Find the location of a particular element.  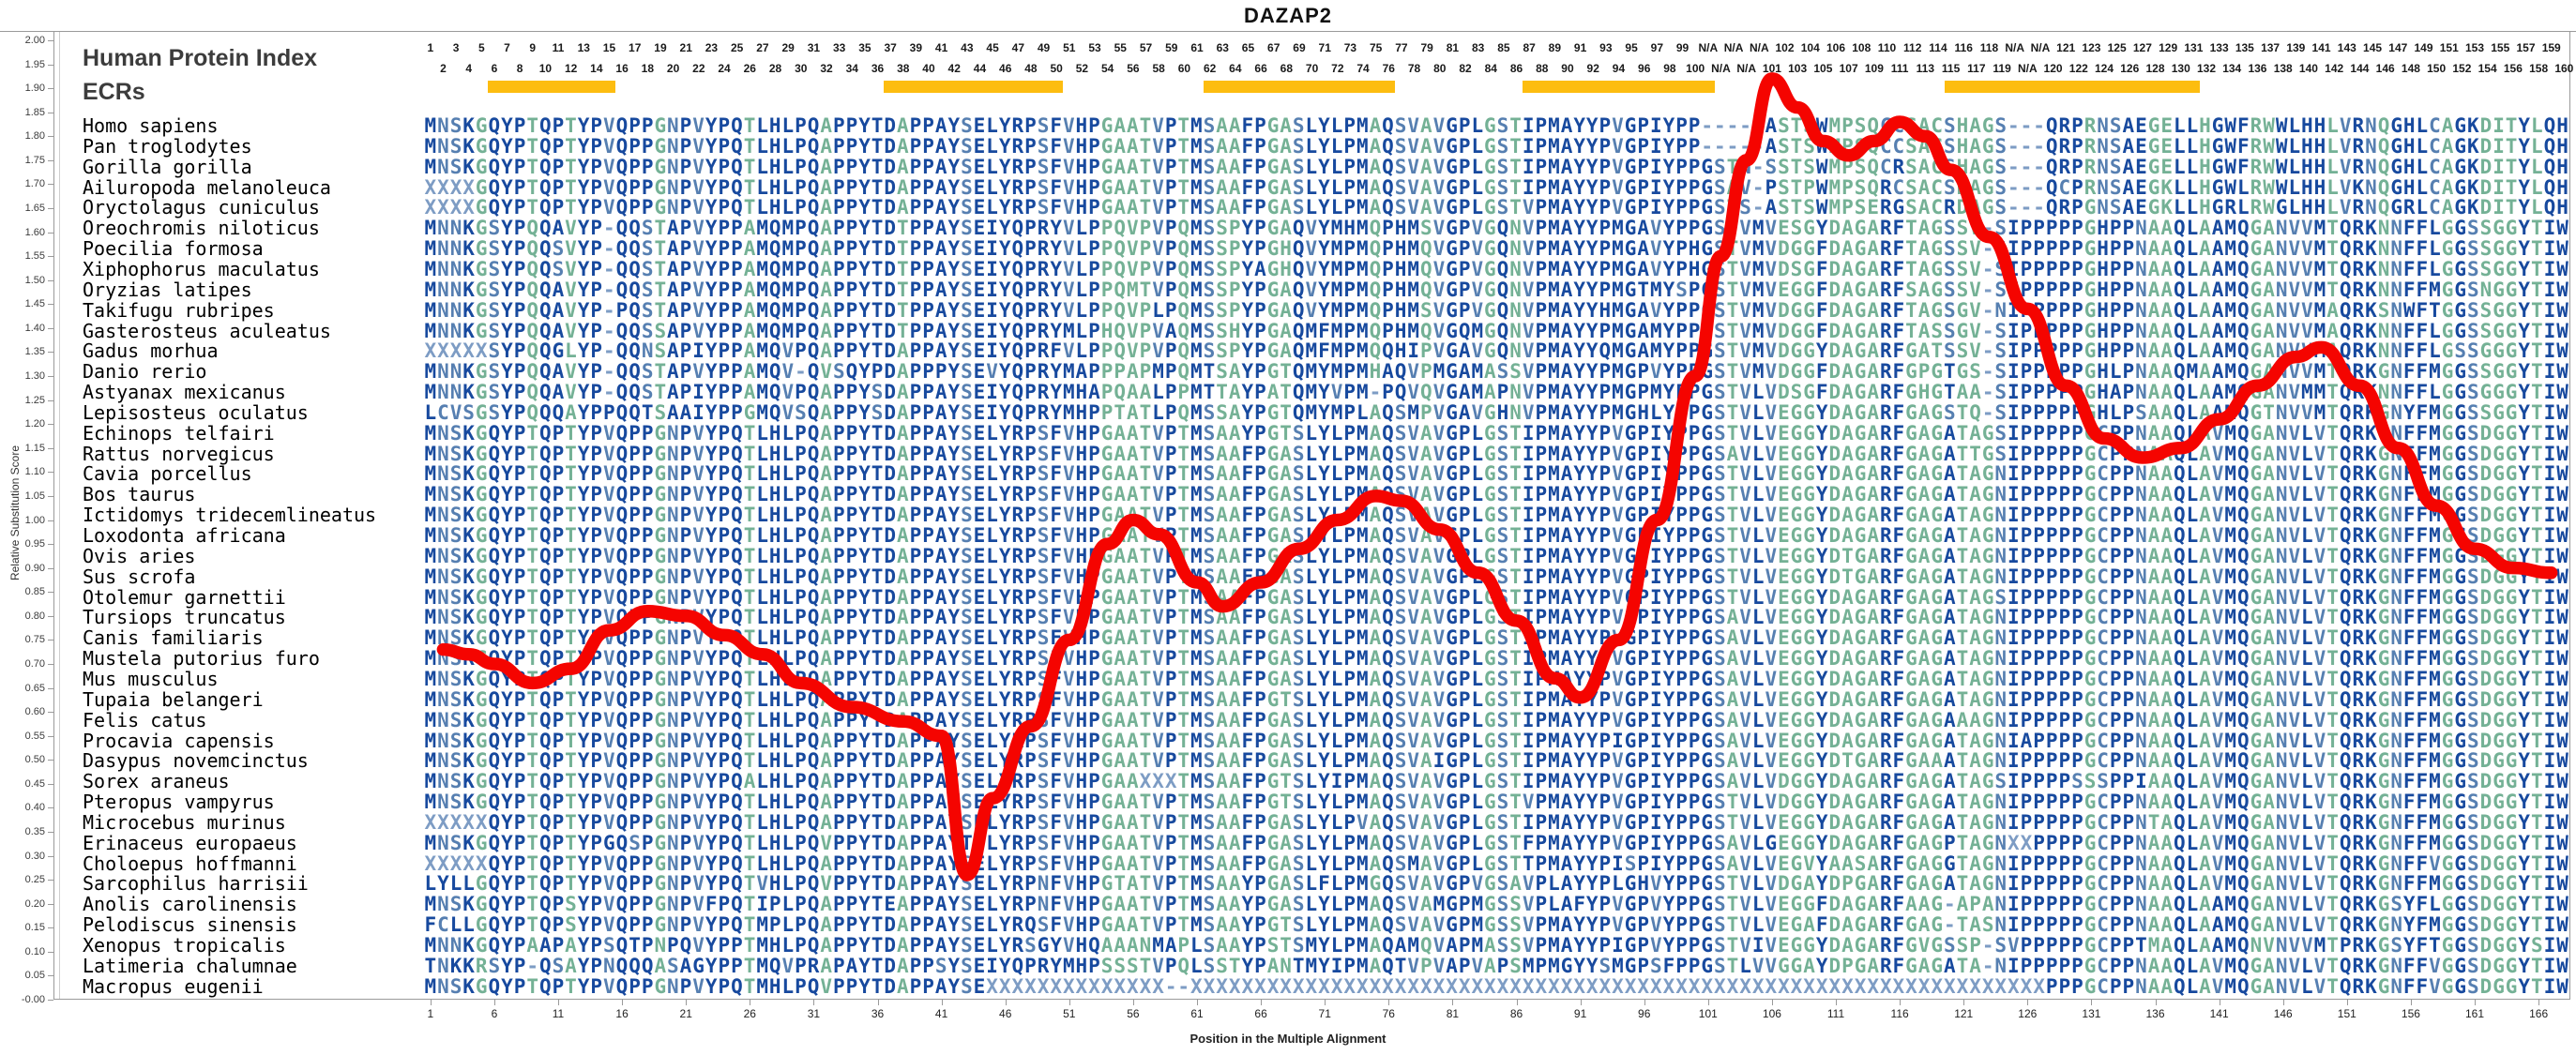

species-name: Sorex araneus is located at coordinates (156, 782).